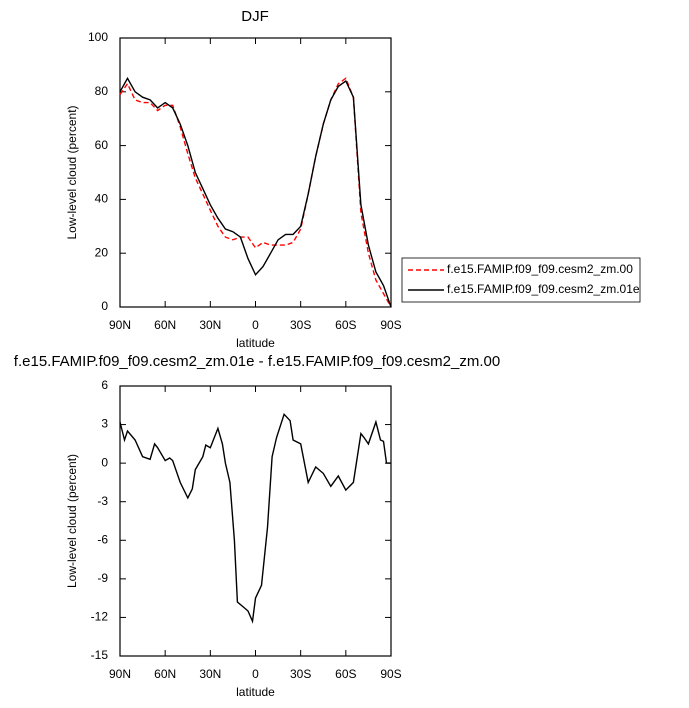  Describe the element at coordinates (102, 501) in the screenshot. I see `y-tick-label: -3` at that location.